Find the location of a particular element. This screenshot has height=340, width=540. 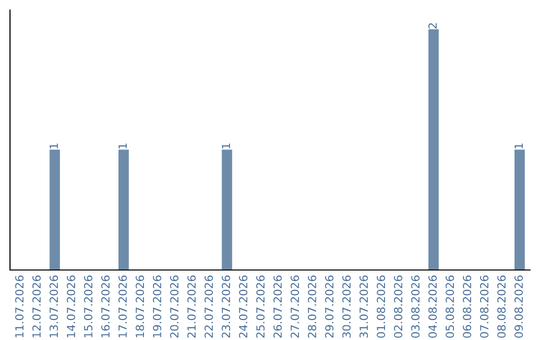

x-tick-label: 04.08.2026 is located at coordinates (432, 307).